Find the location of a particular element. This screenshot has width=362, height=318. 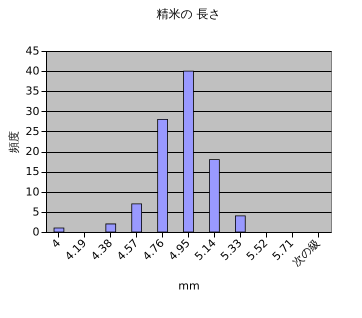

y-tick-label: 45 is located at coordinates (33, 51).